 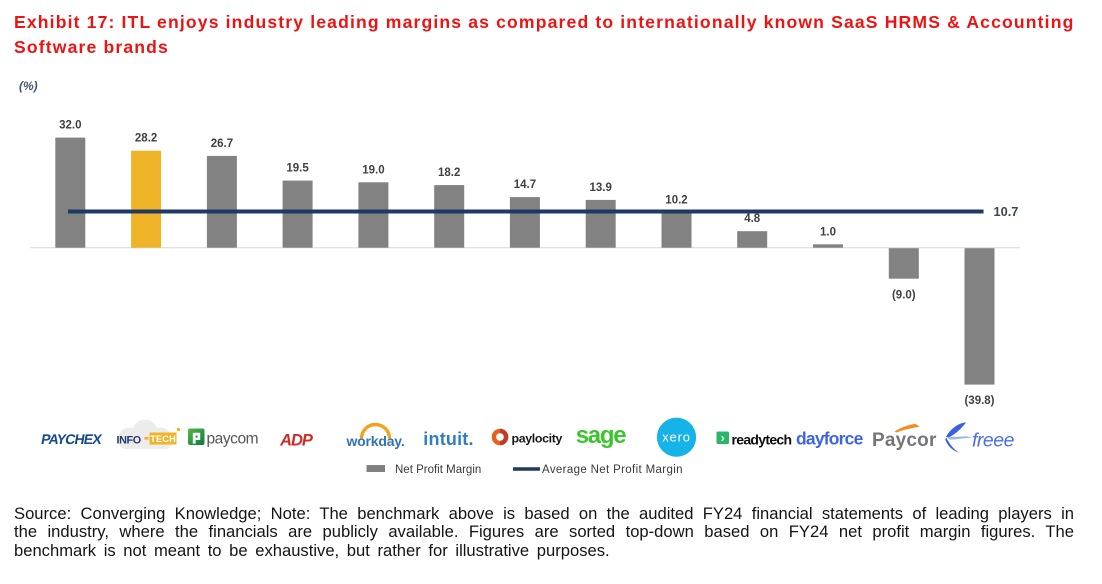 I want to click on svg-text: PAYCHEX, so click(x=72, y=439).